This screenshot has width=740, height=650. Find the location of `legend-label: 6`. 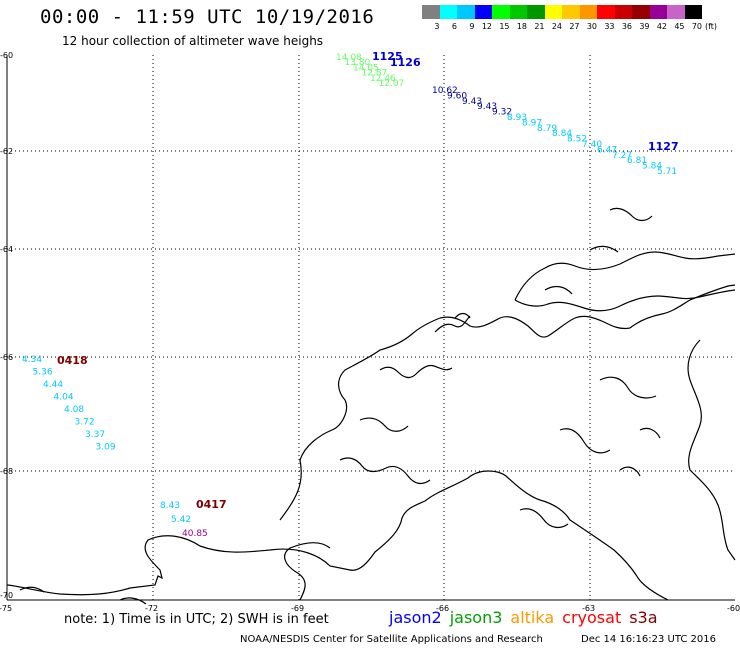

legend-label: 6 is located at coordinates (454, 26).